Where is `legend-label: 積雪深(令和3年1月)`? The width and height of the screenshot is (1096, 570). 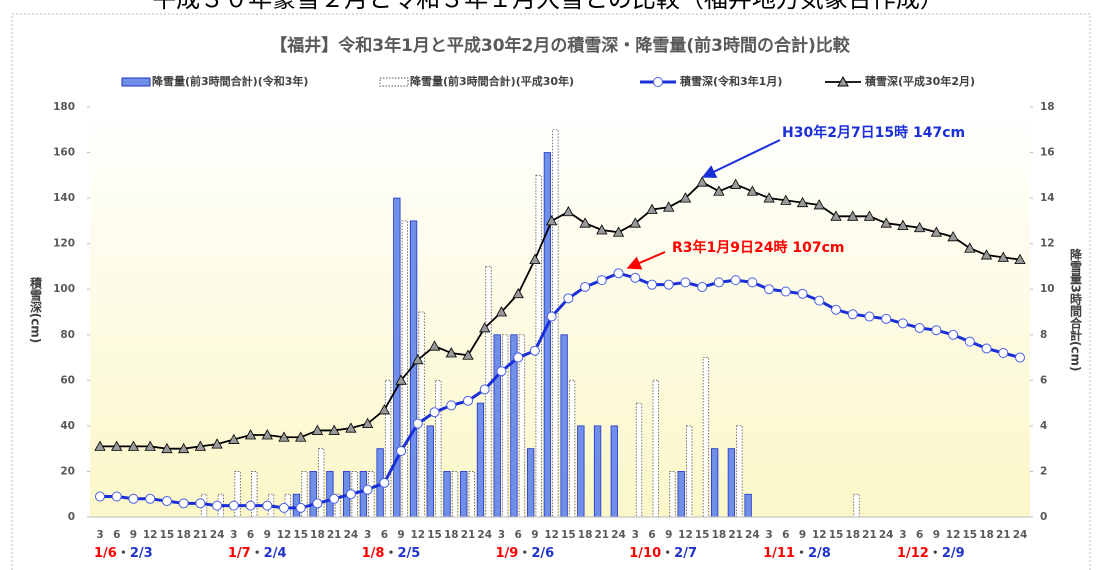
legend-label: 積雪深(令和3年1月) is located at coordinates (730, 81).